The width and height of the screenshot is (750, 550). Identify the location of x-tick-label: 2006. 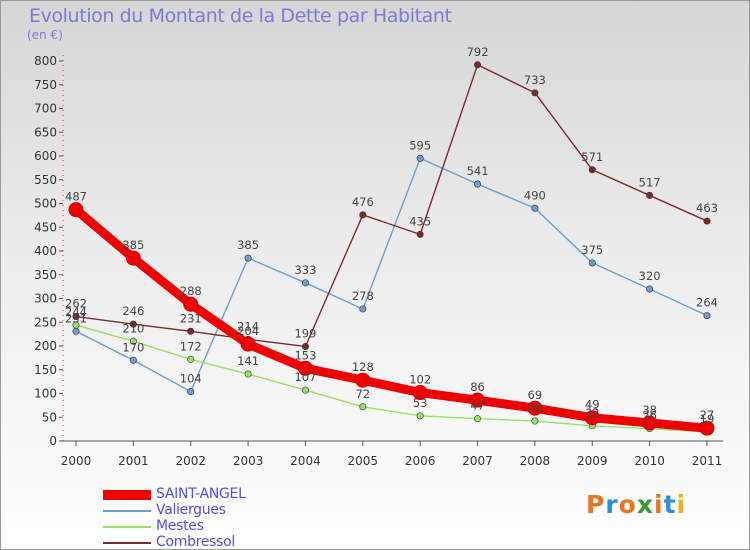
(420, 461).